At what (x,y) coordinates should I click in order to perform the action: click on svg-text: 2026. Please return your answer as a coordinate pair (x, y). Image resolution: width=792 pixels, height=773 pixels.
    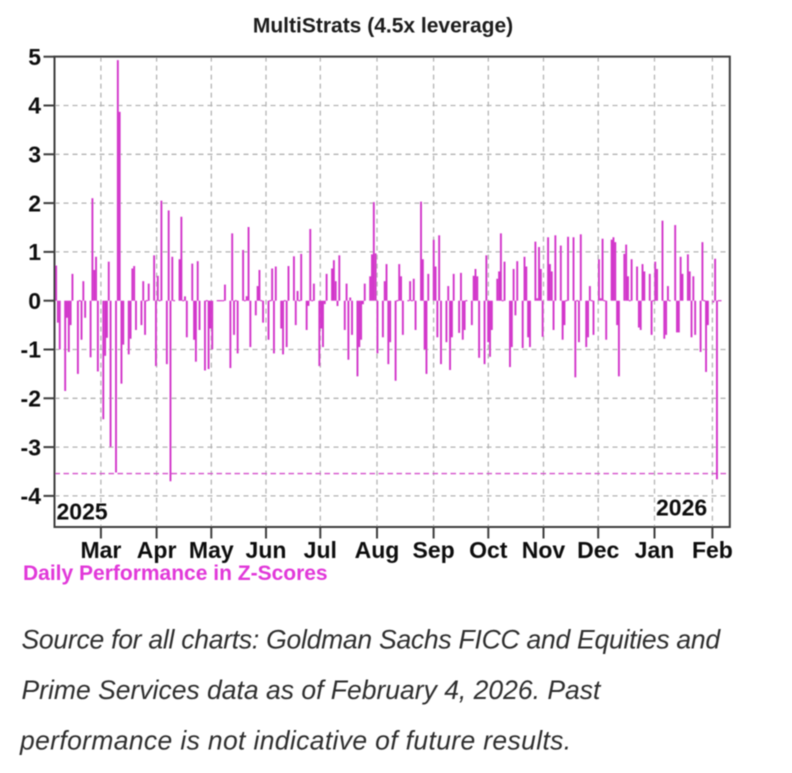
    Looking at the image, I should click on (681, 508).